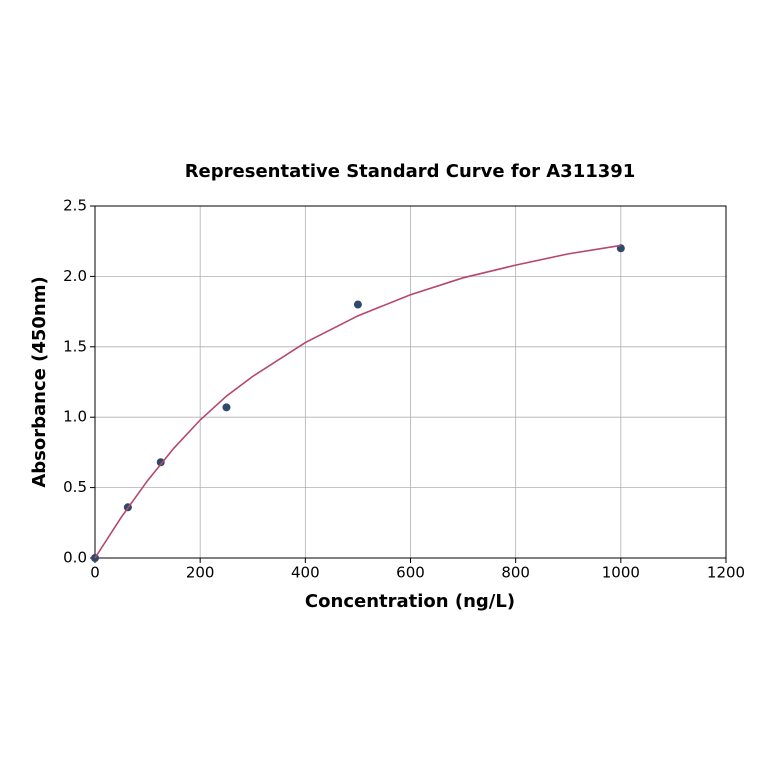 The height and width of the screenshot is (764, 764). Describe the element at coordinates (95, 573) in the screenshot. I see `x-tick-label: 0` at that location.